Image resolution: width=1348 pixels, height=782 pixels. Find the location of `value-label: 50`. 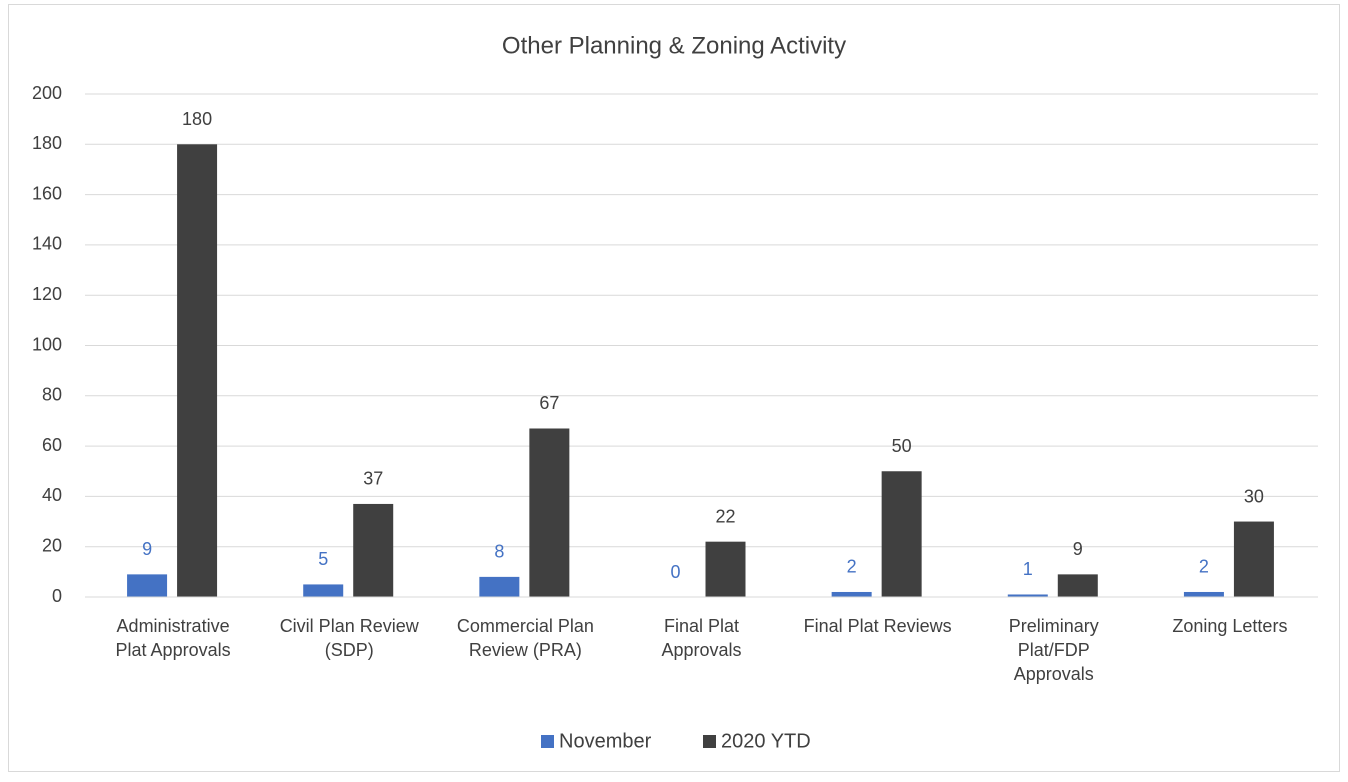

value-label: 50 is located at coordinates (902, 446).